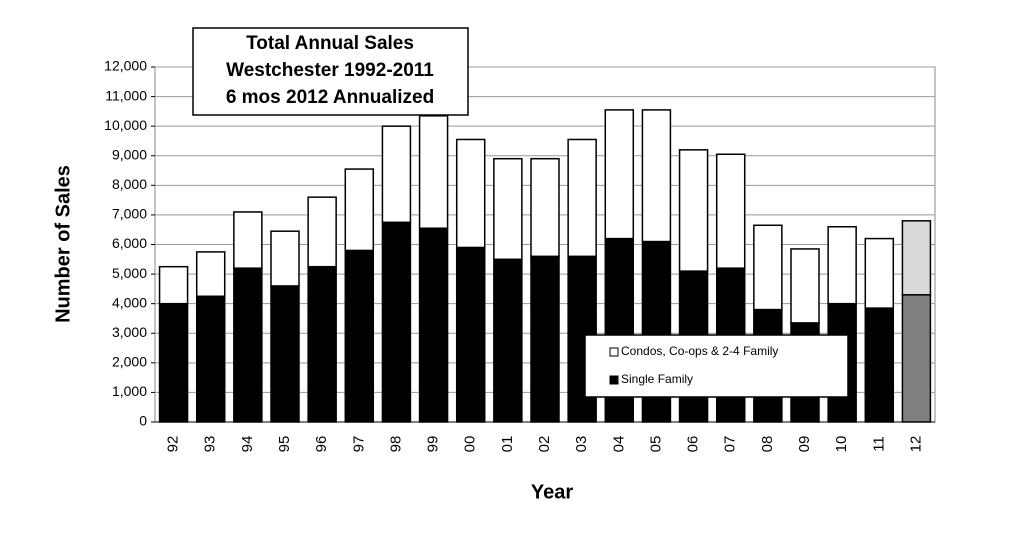  I want to click on x-tick-label: 04, so click(618, 444).